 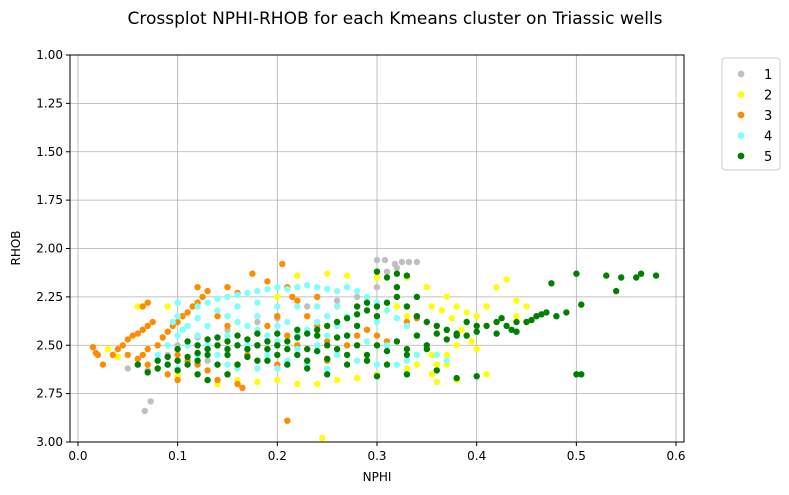 I want to click on x-tick-label: 0.4, so click(x=476, y=456).